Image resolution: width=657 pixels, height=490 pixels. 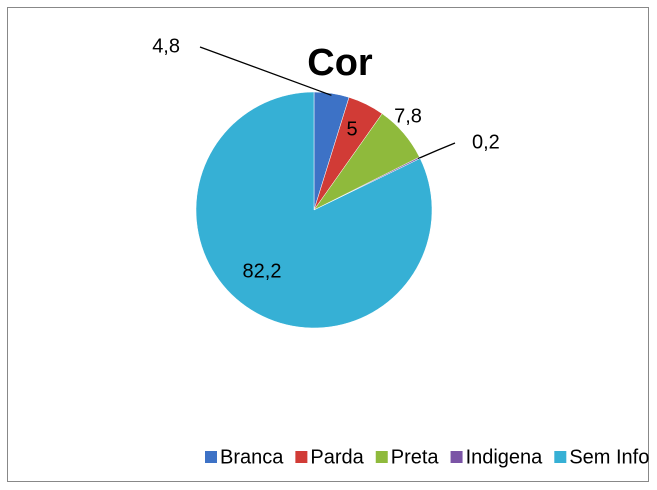 What do you see at coordinates (486, 142) in the screenshot?
I see `data-label: 0,2` at bounding box center [486, 142].